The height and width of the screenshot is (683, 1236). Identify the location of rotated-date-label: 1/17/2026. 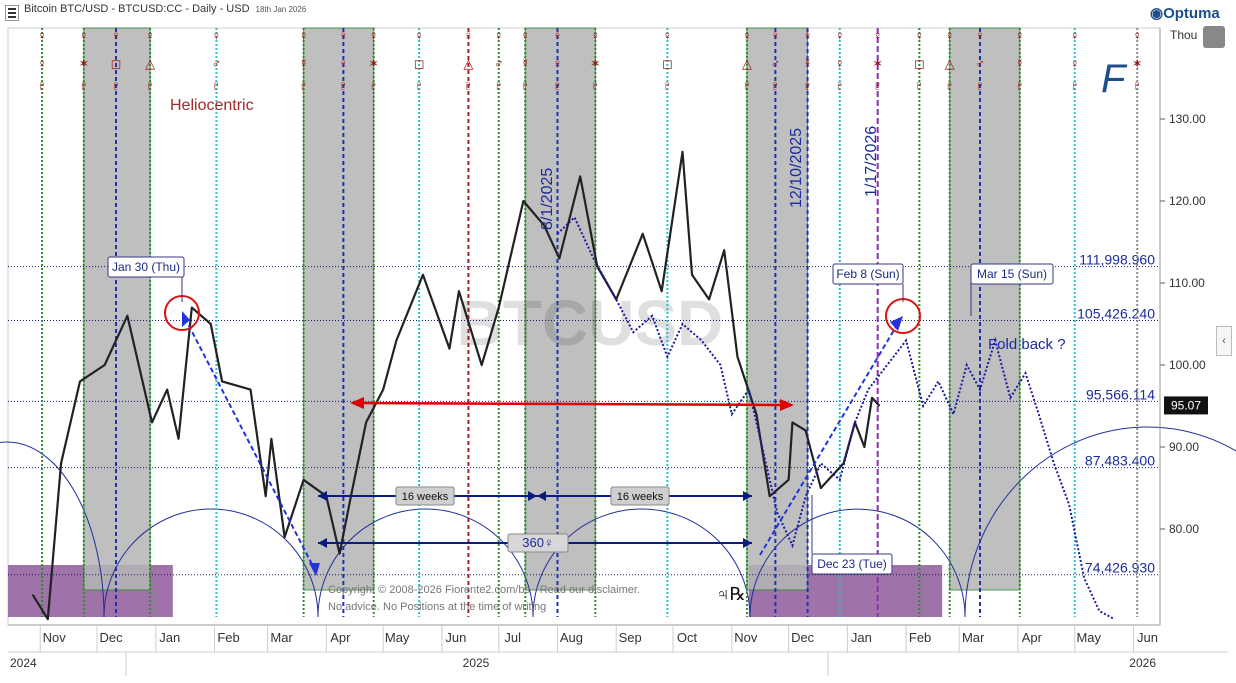
(871, 161).